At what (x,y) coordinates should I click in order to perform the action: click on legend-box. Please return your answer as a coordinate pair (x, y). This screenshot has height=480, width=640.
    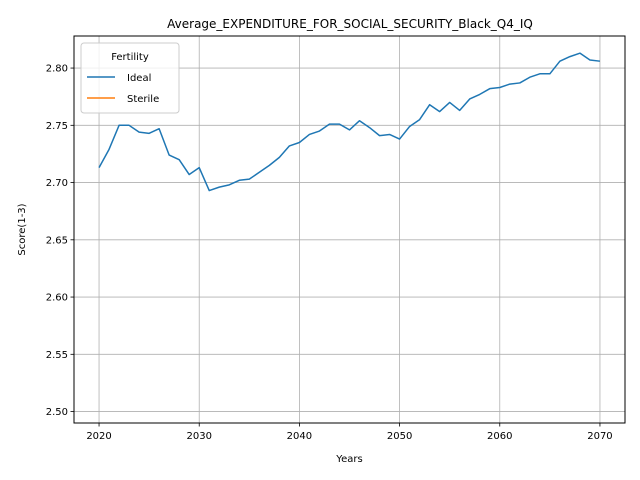
    Looking at the image, I should click on (130, 78).